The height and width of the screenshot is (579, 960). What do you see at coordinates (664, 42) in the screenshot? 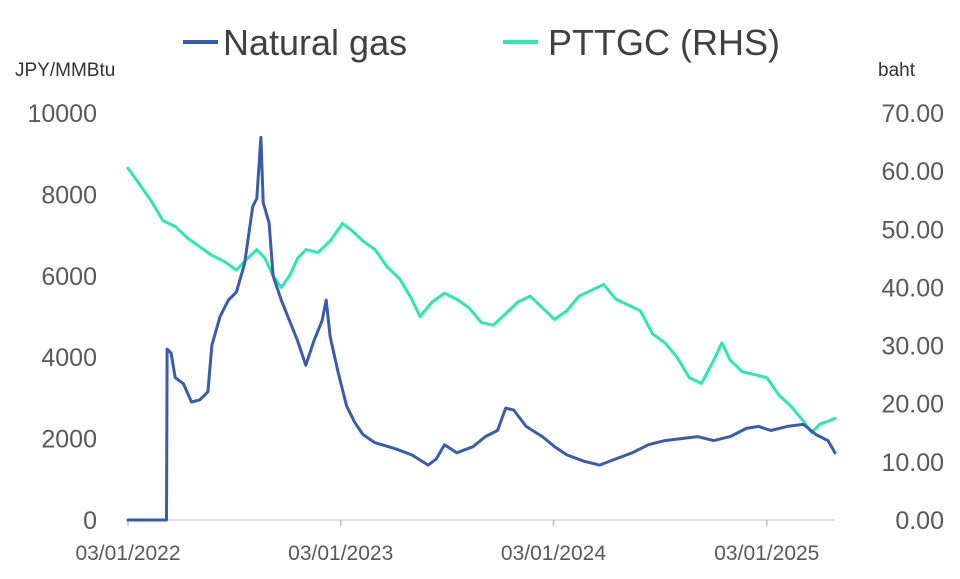
I see `legend-label-pttgc: PTTGC (RHS)` at bounding box center [664, 42].